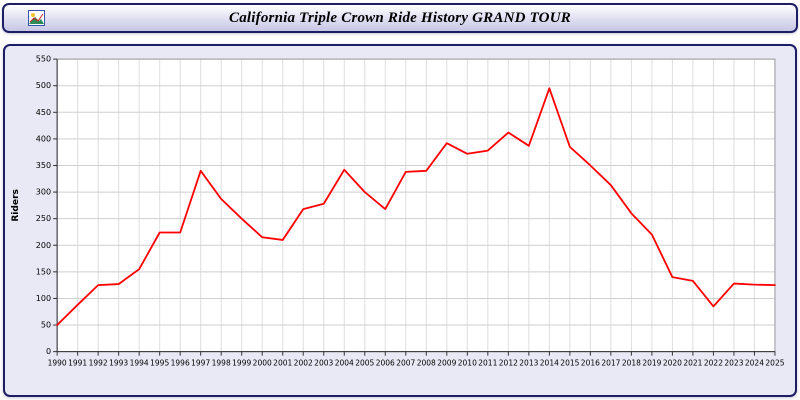  Describe the element at coordinates (36, 18) in the screenshot. I see `header-logo-icon` at that location.